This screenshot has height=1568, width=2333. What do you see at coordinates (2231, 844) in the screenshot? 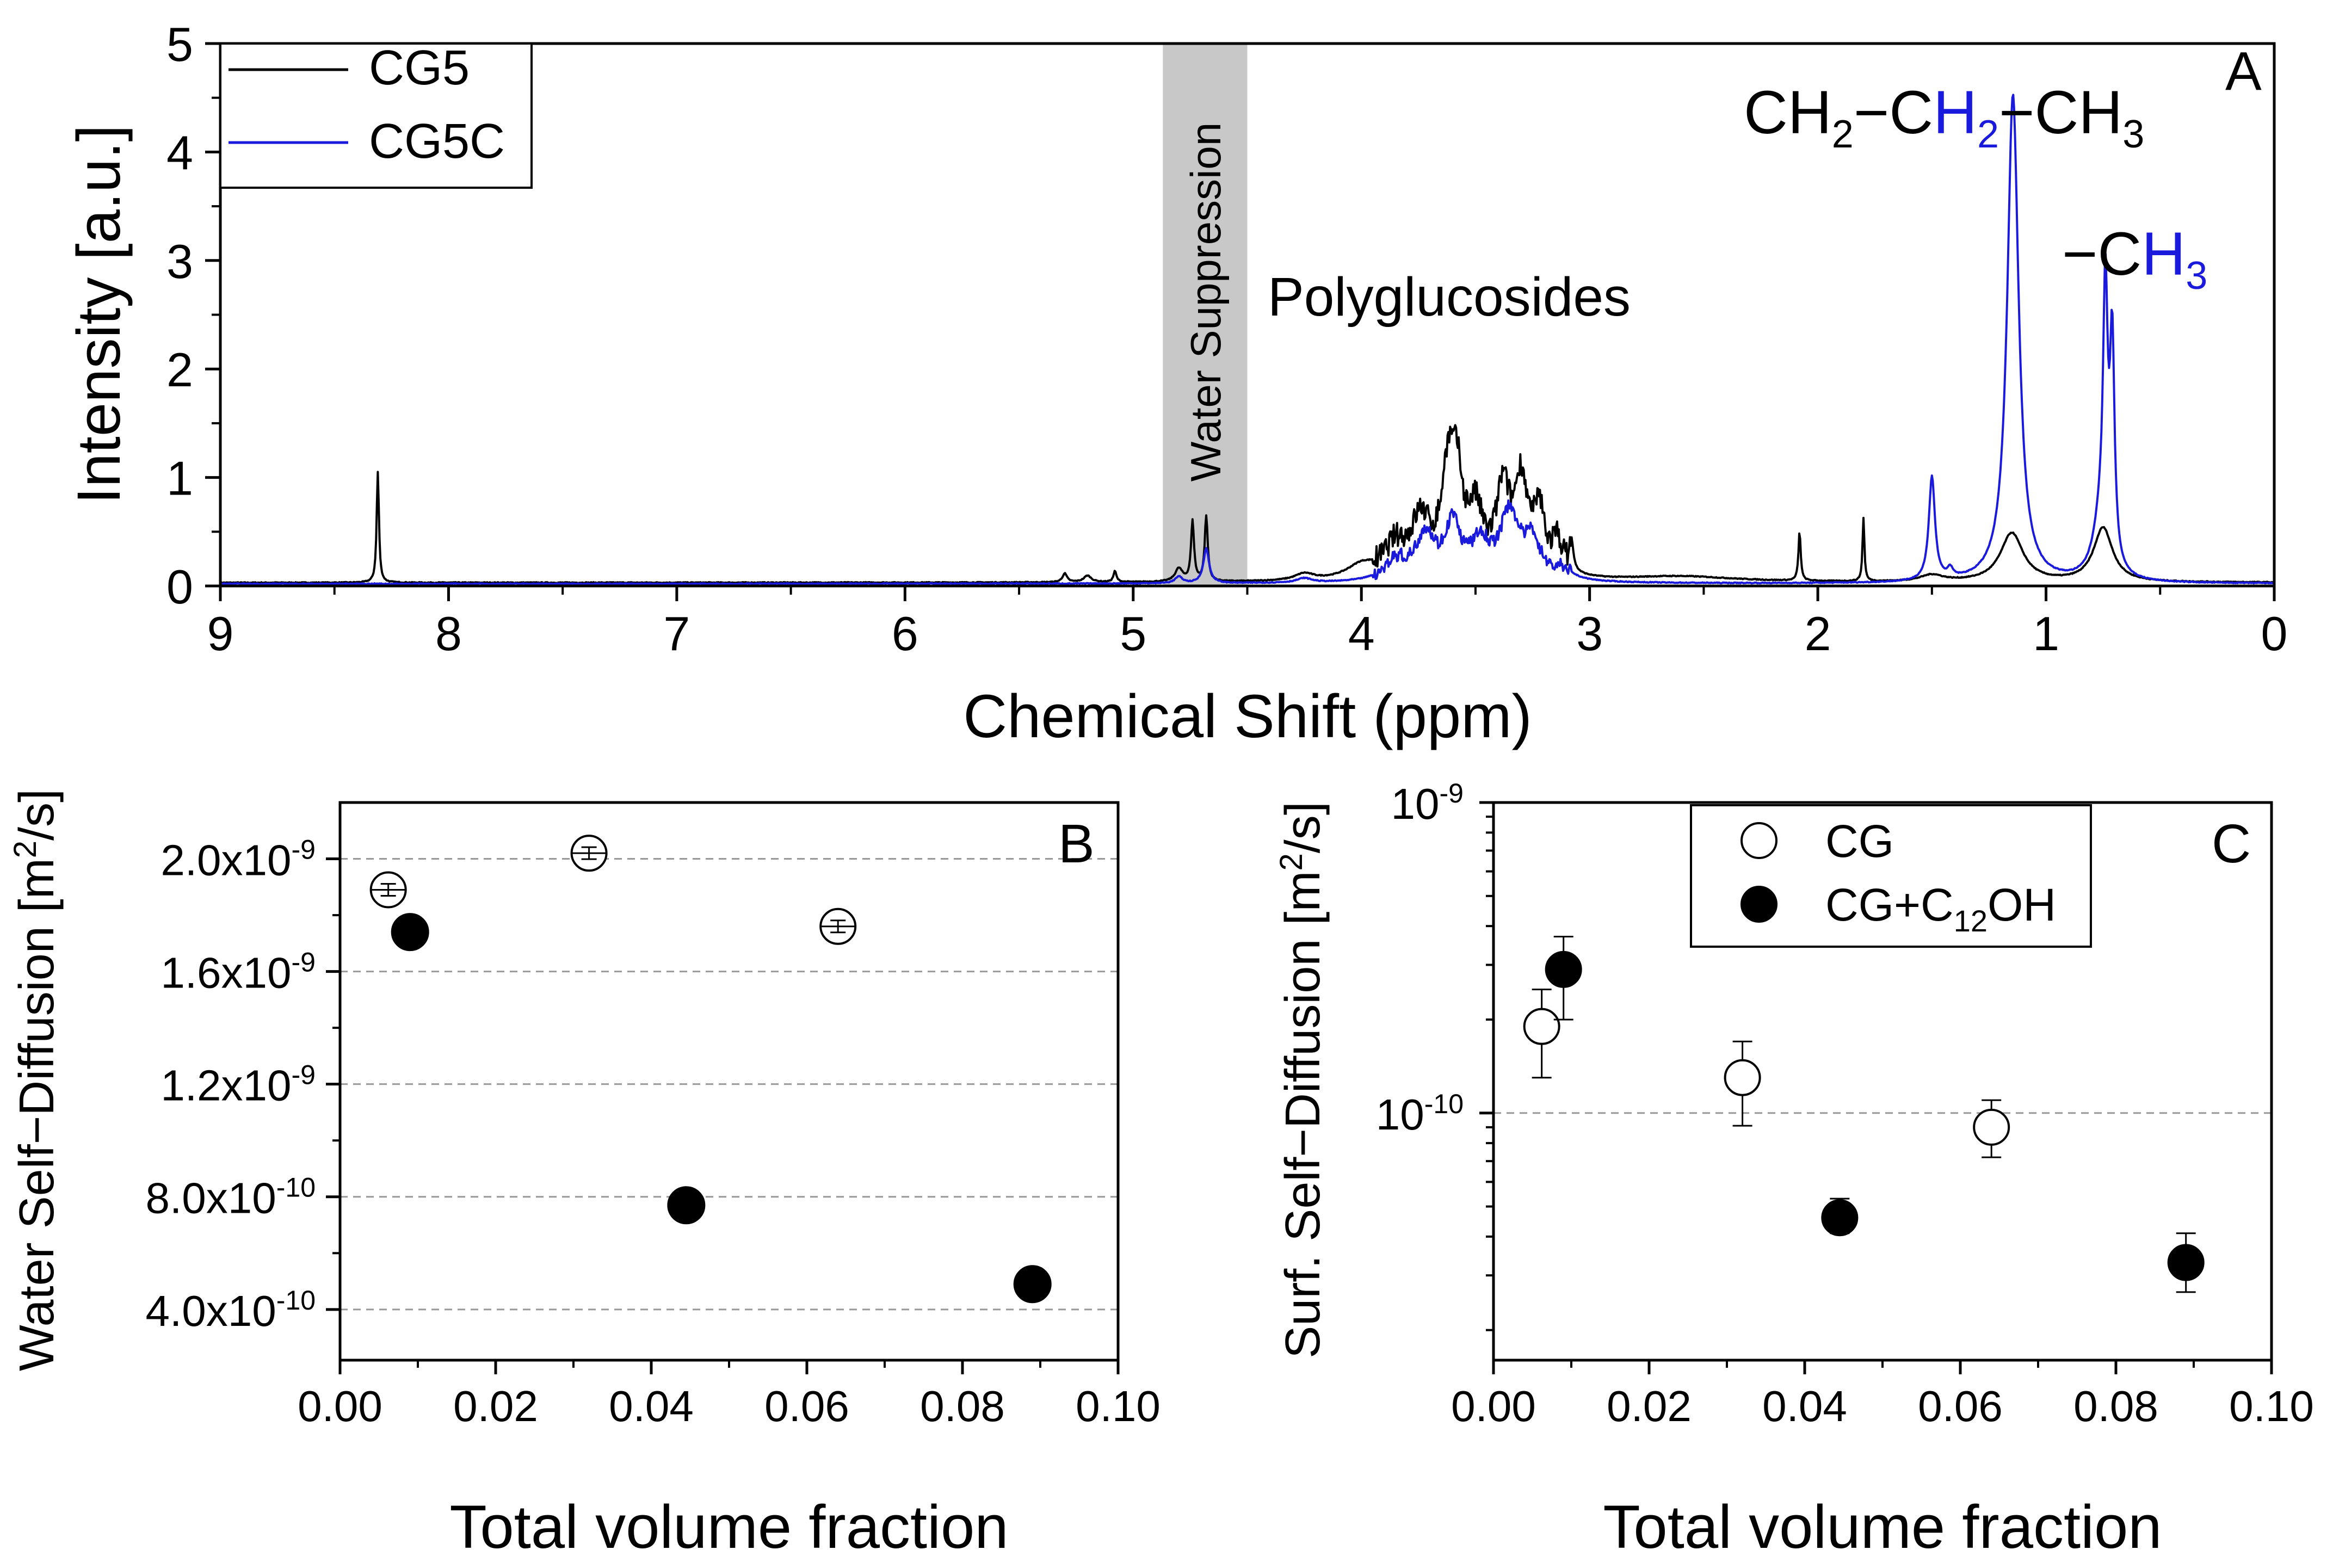
I see `panel-c-label: C` at bounding box center [2231, 844].